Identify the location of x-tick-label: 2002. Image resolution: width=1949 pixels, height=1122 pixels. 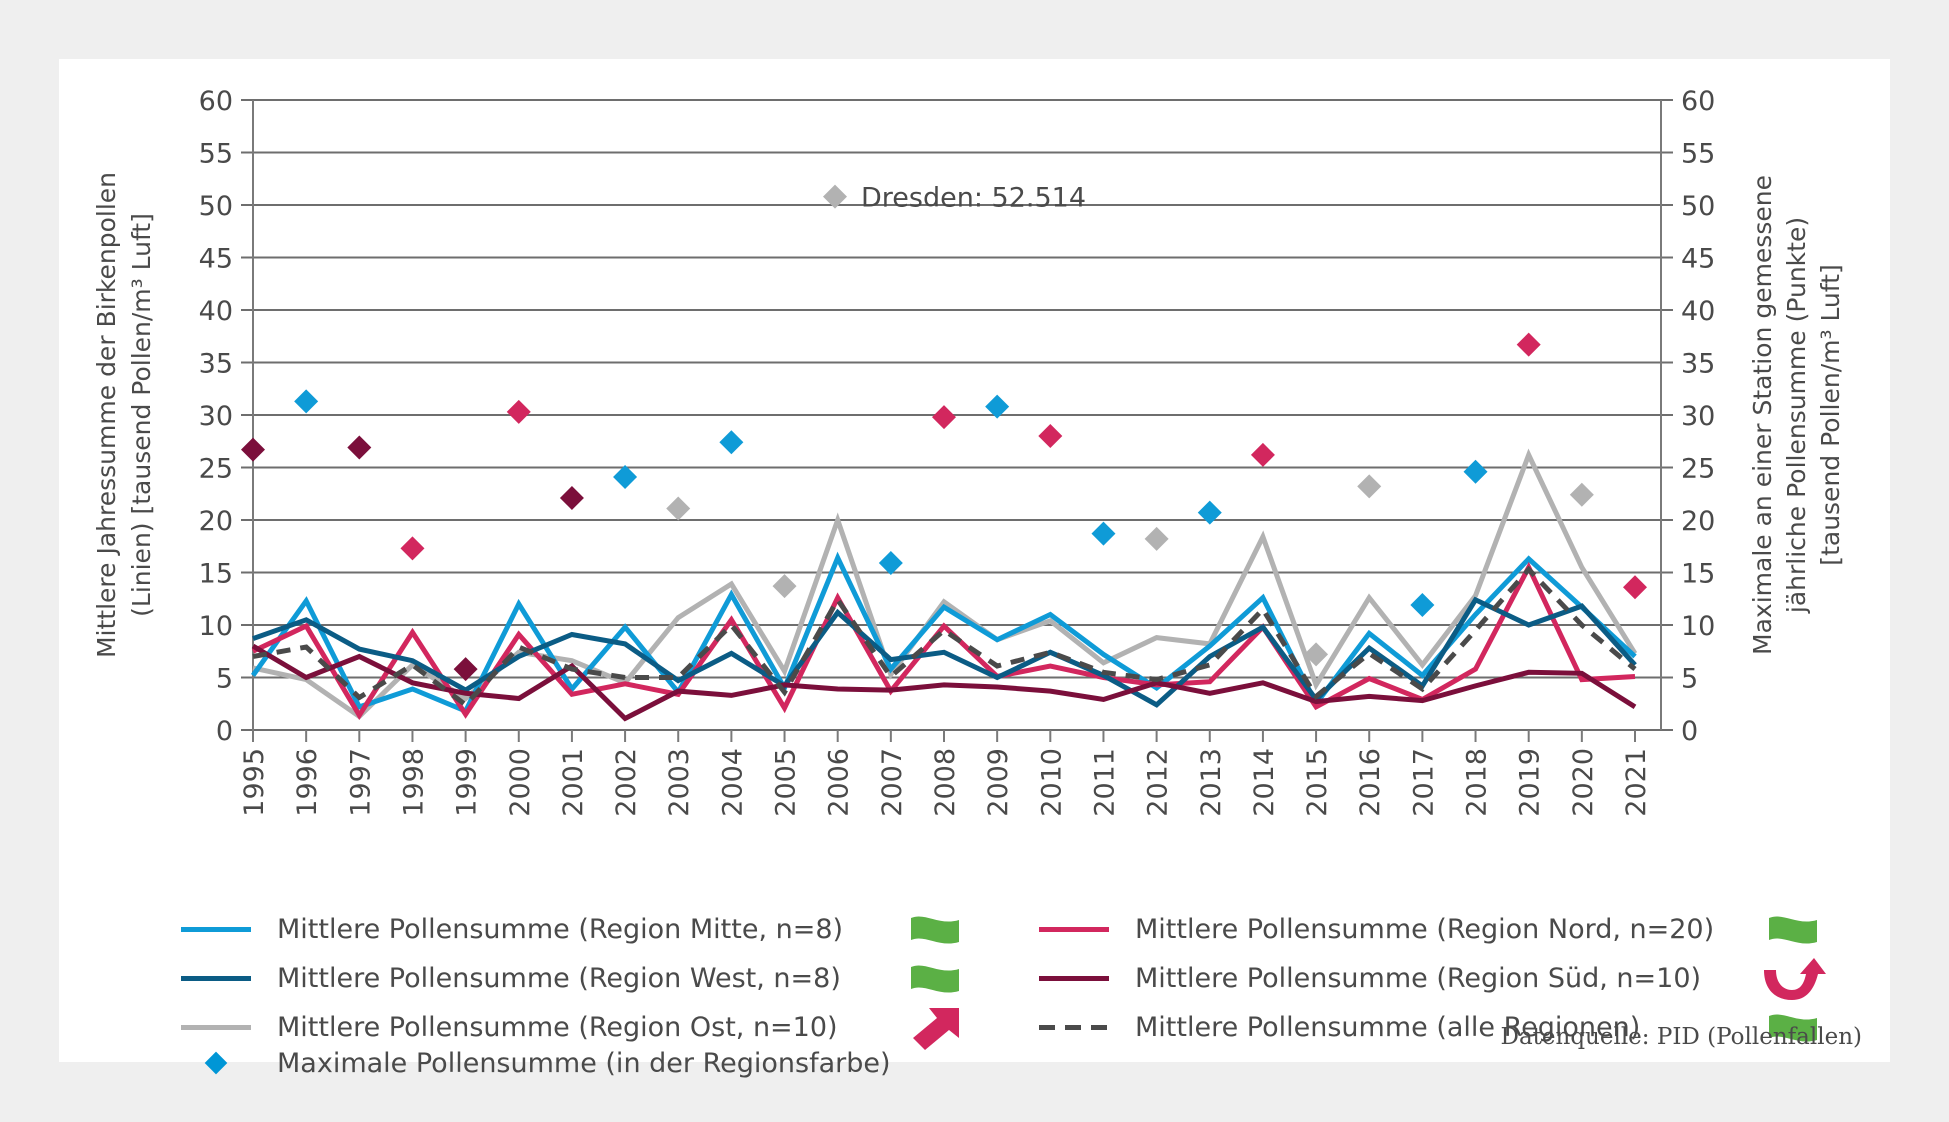
(626, 782).